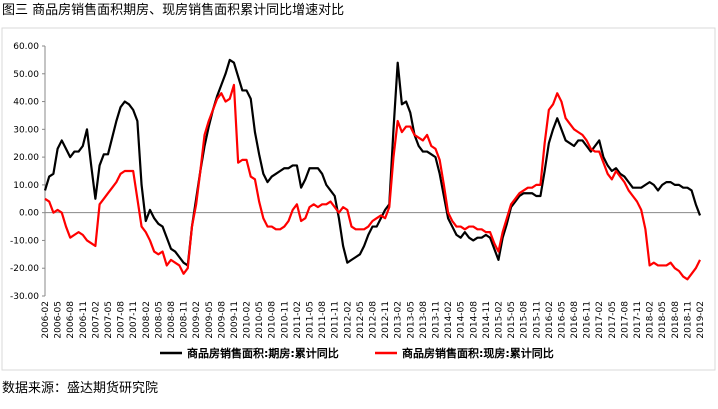  What do you see at coordinates (436, 320) in the screenshot?
I see `x-tick-label: 2013-11` at bounding box center [436, 320].